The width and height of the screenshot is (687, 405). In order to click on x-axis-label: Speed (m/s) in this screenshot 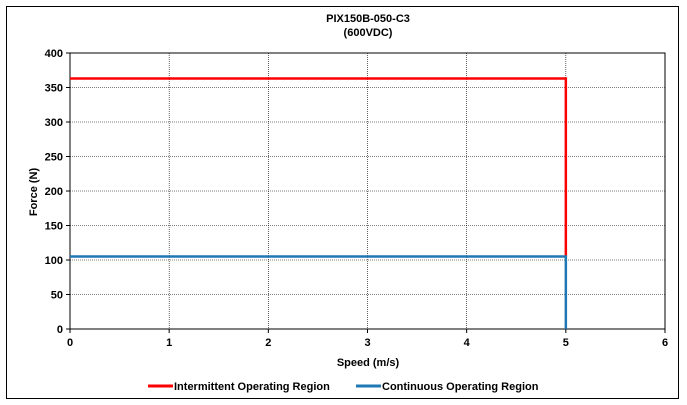, I will do `click(368, 363)`.